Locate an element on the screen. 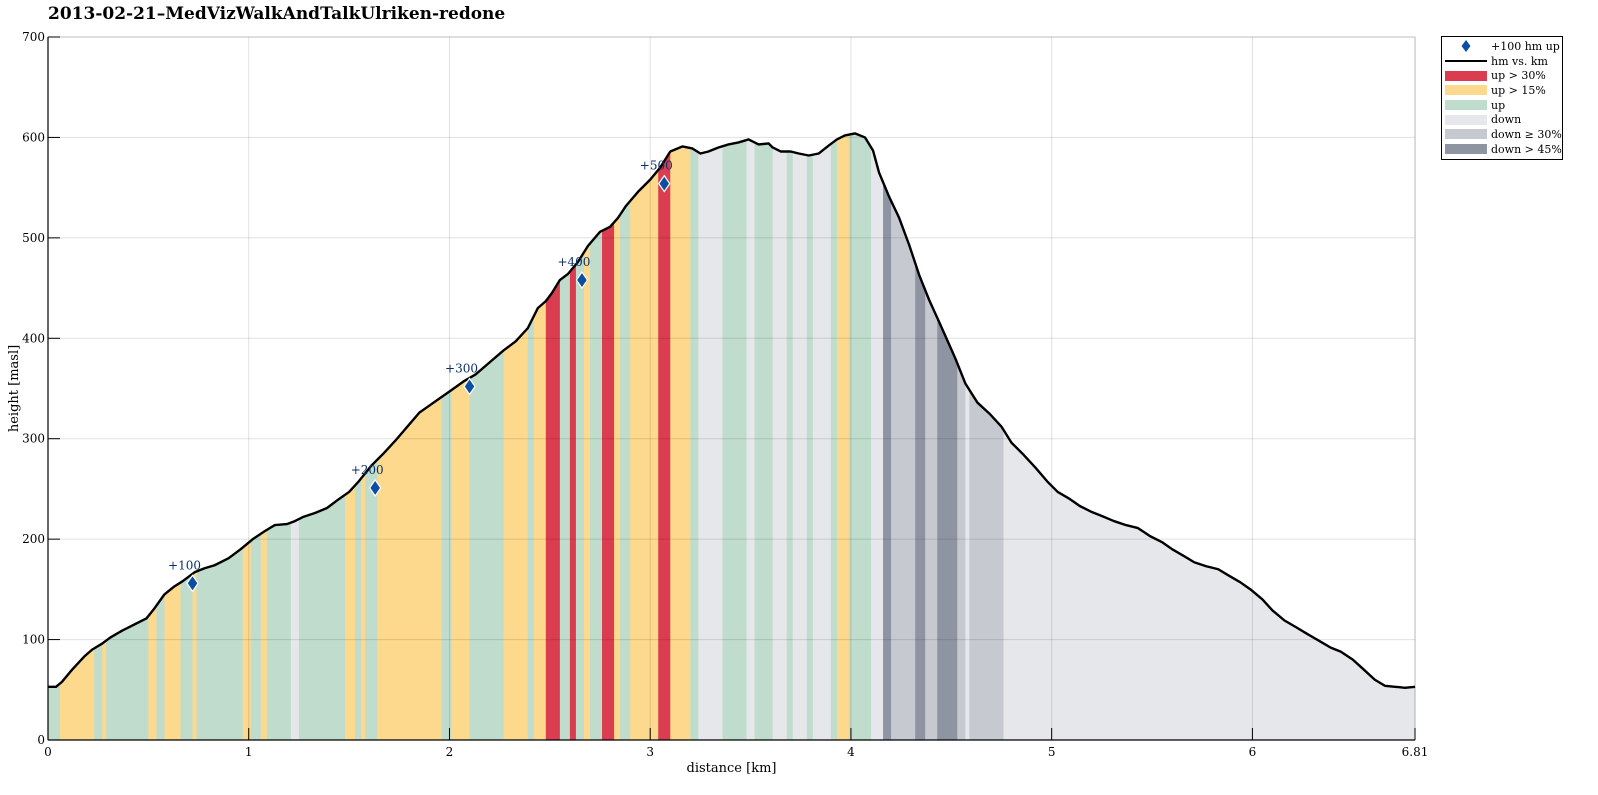 This screenshot has width=1598, height=795. y-tick-label: 0 is located at coordinates (41, 740).